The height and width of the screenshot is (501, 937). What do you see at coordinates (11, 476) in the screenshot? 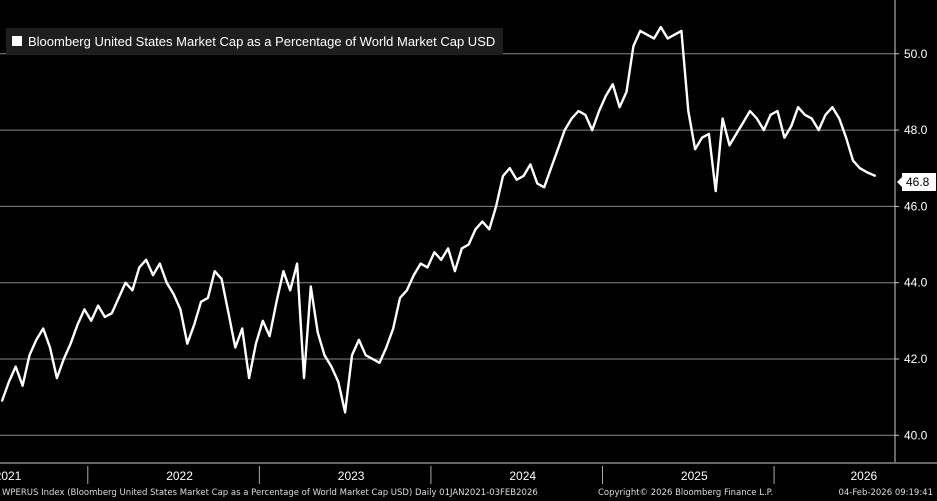
I see `x-tick-label: 2021` at bounding box center [11, 476].